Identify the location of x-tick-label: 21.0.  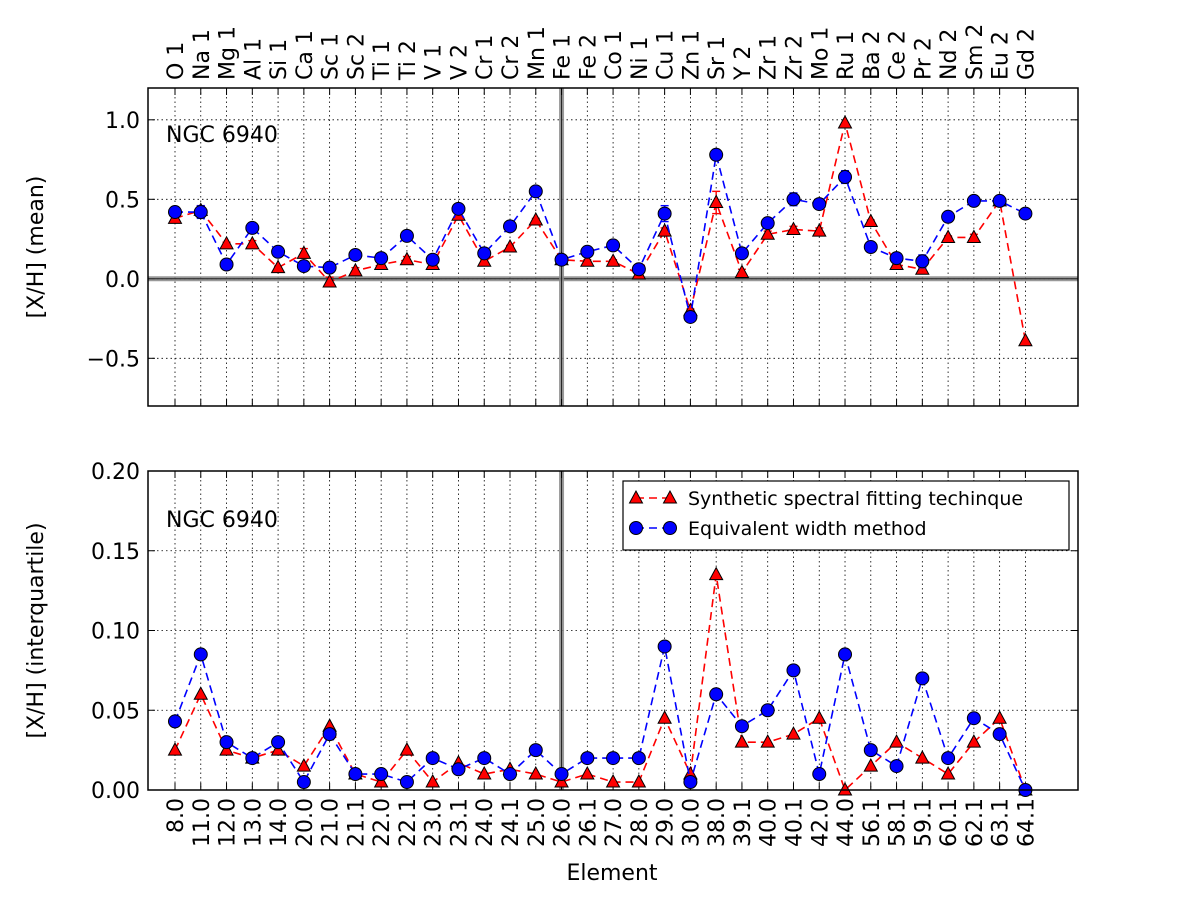
(331, 822).